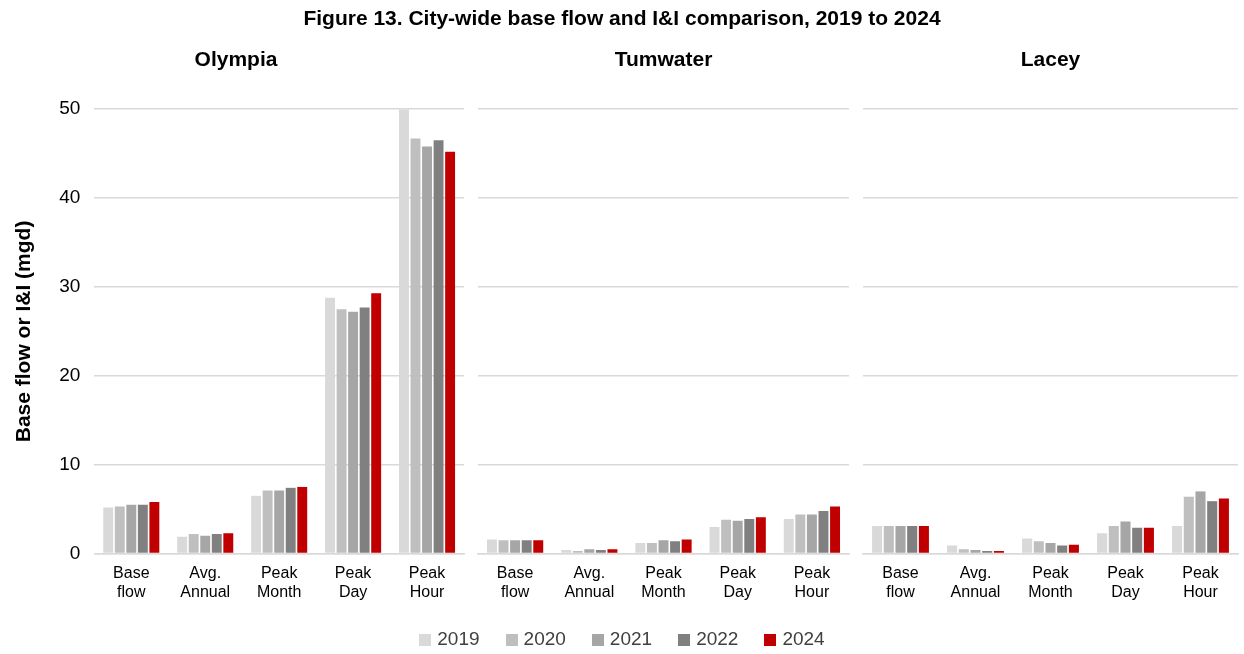 Image resolution: width=1244 pixels, height=654 pixels. Describe the element at coordinates (75, 552) in the screenshot. I see `y-tick-label: 0` at that location.